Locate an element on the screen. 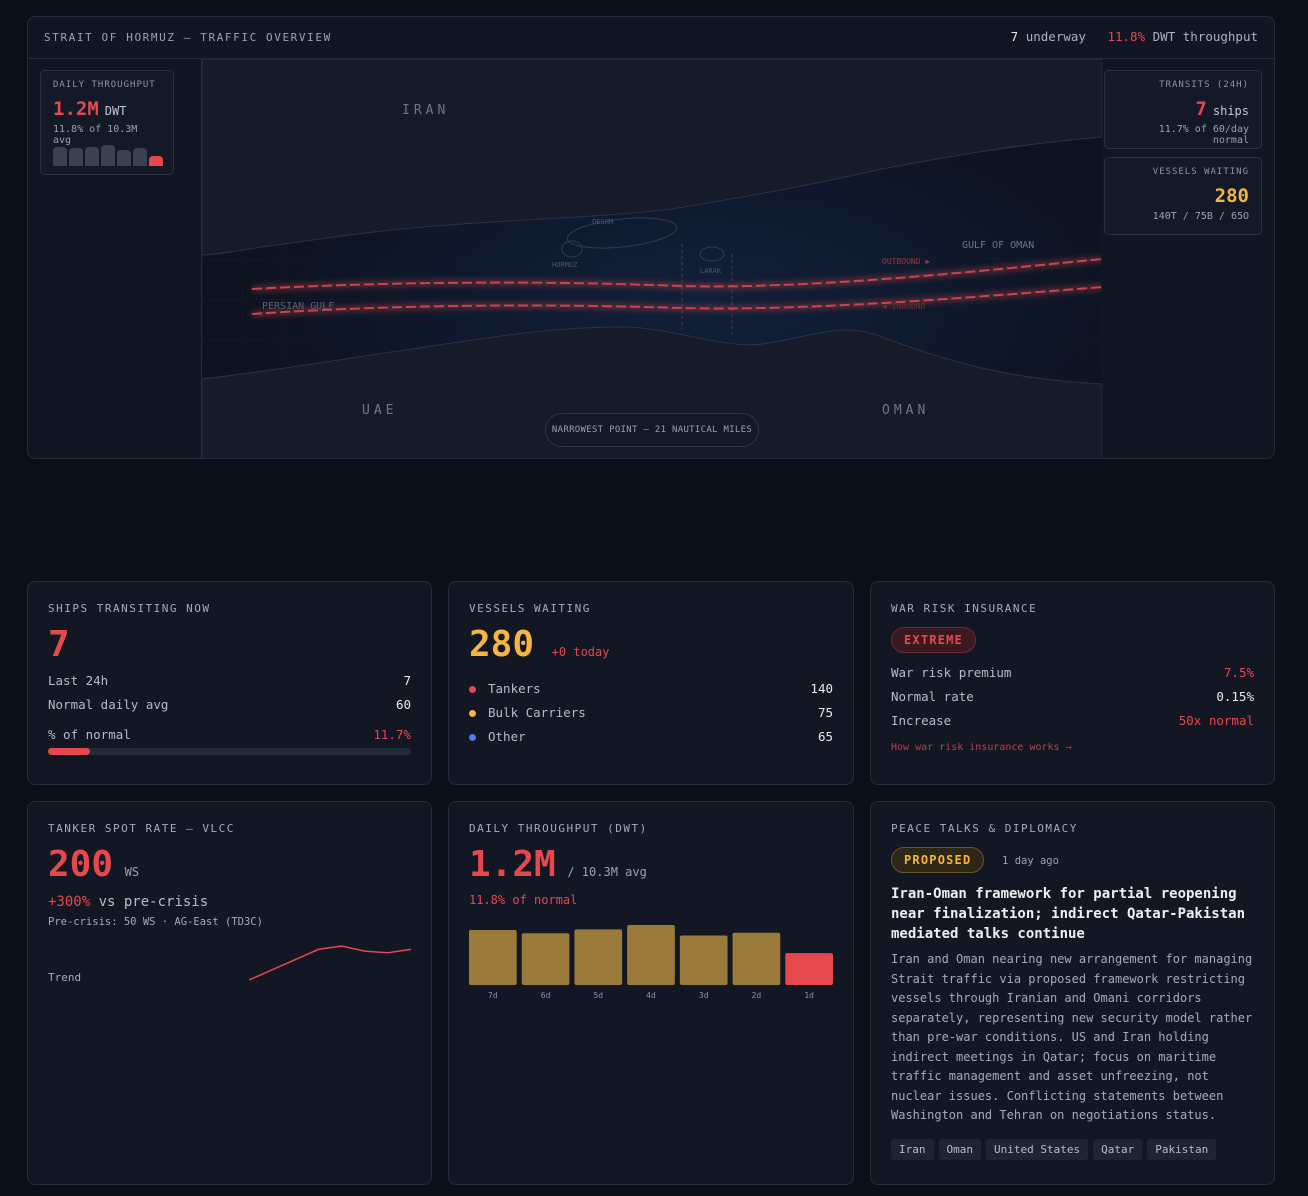  legend-dot-icon is located at coordinates (472, 713).